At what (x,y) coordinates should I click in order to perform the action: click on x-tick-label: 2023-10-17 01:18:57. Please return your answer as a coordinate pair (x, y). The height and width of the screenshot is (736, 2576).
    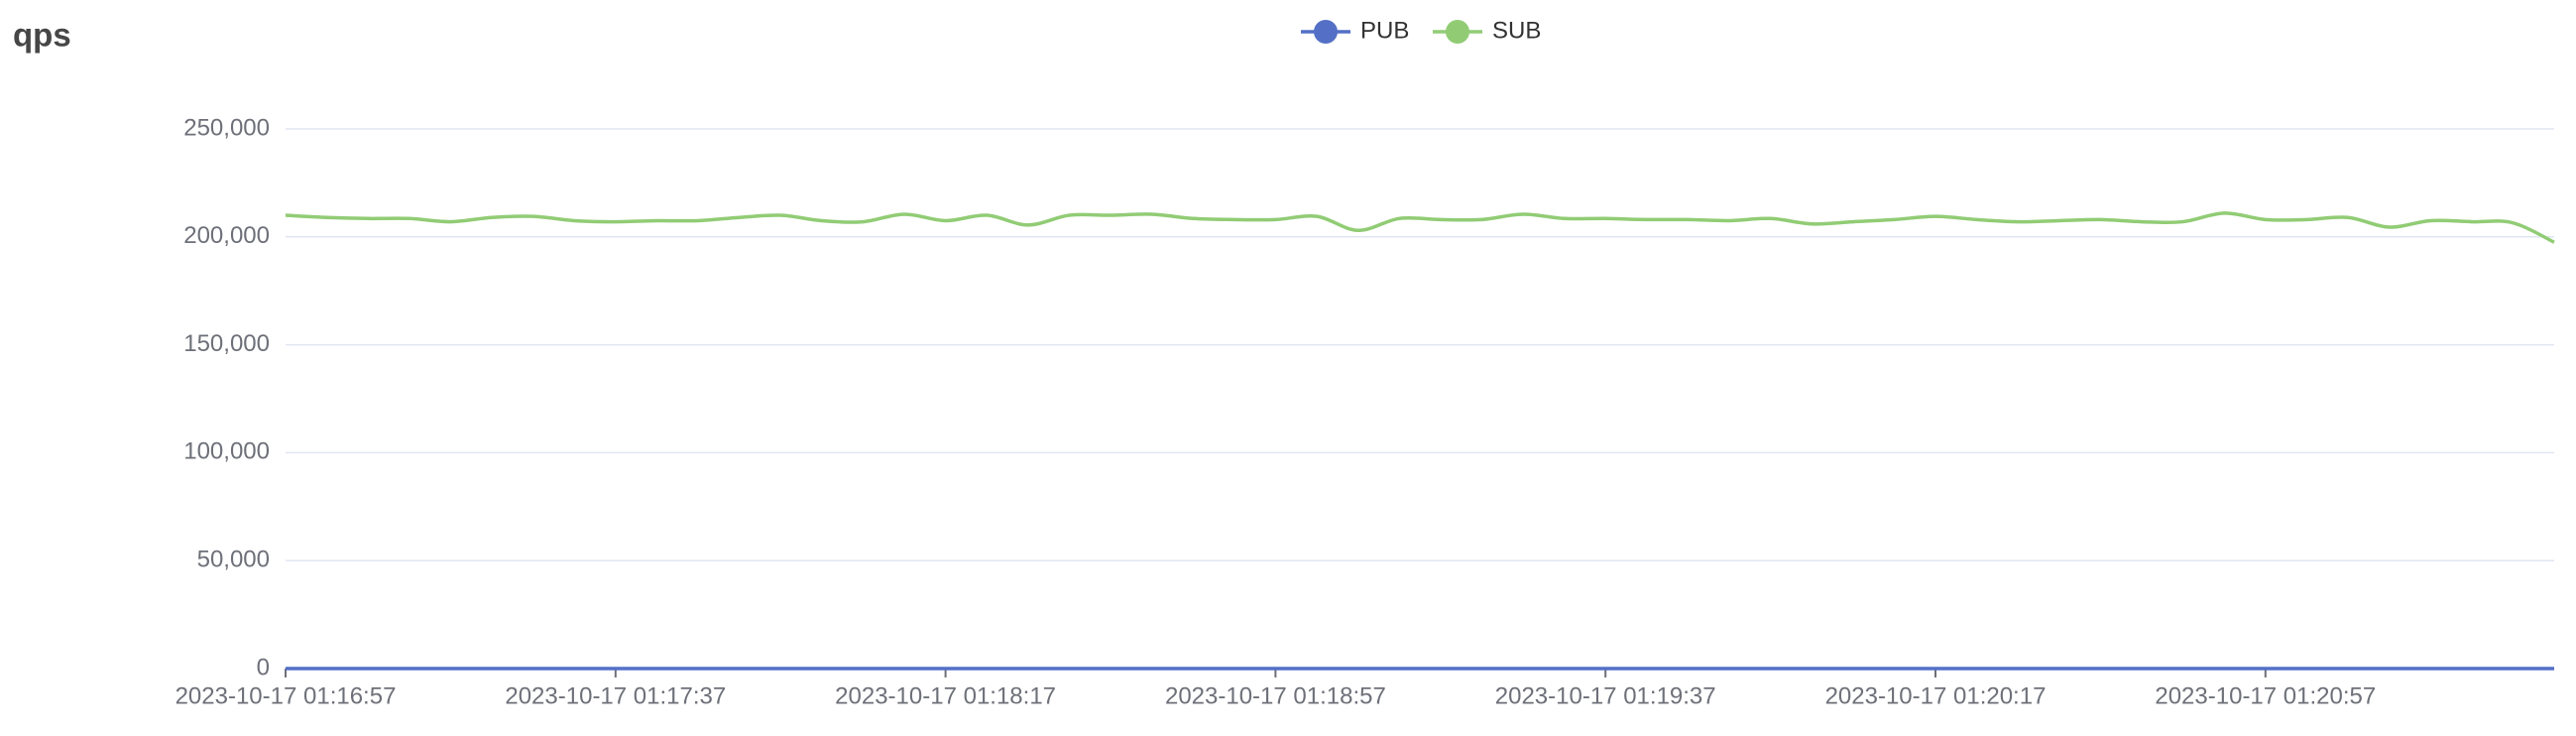
    Looking at the image, I should click on (1275, 695).